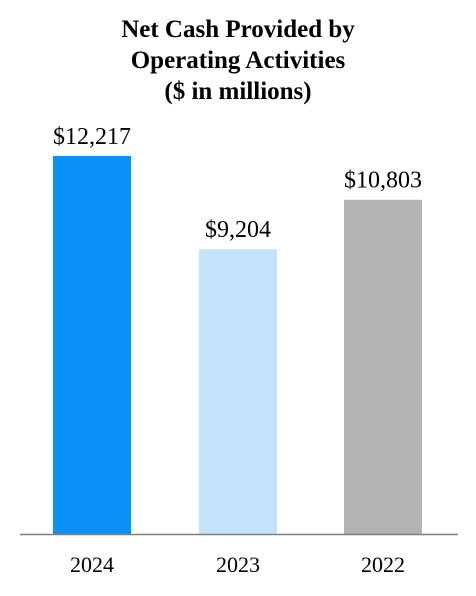 The image size is (476, 596). I want to click on x-tick-label-2024: 2024, so click(92, 564).